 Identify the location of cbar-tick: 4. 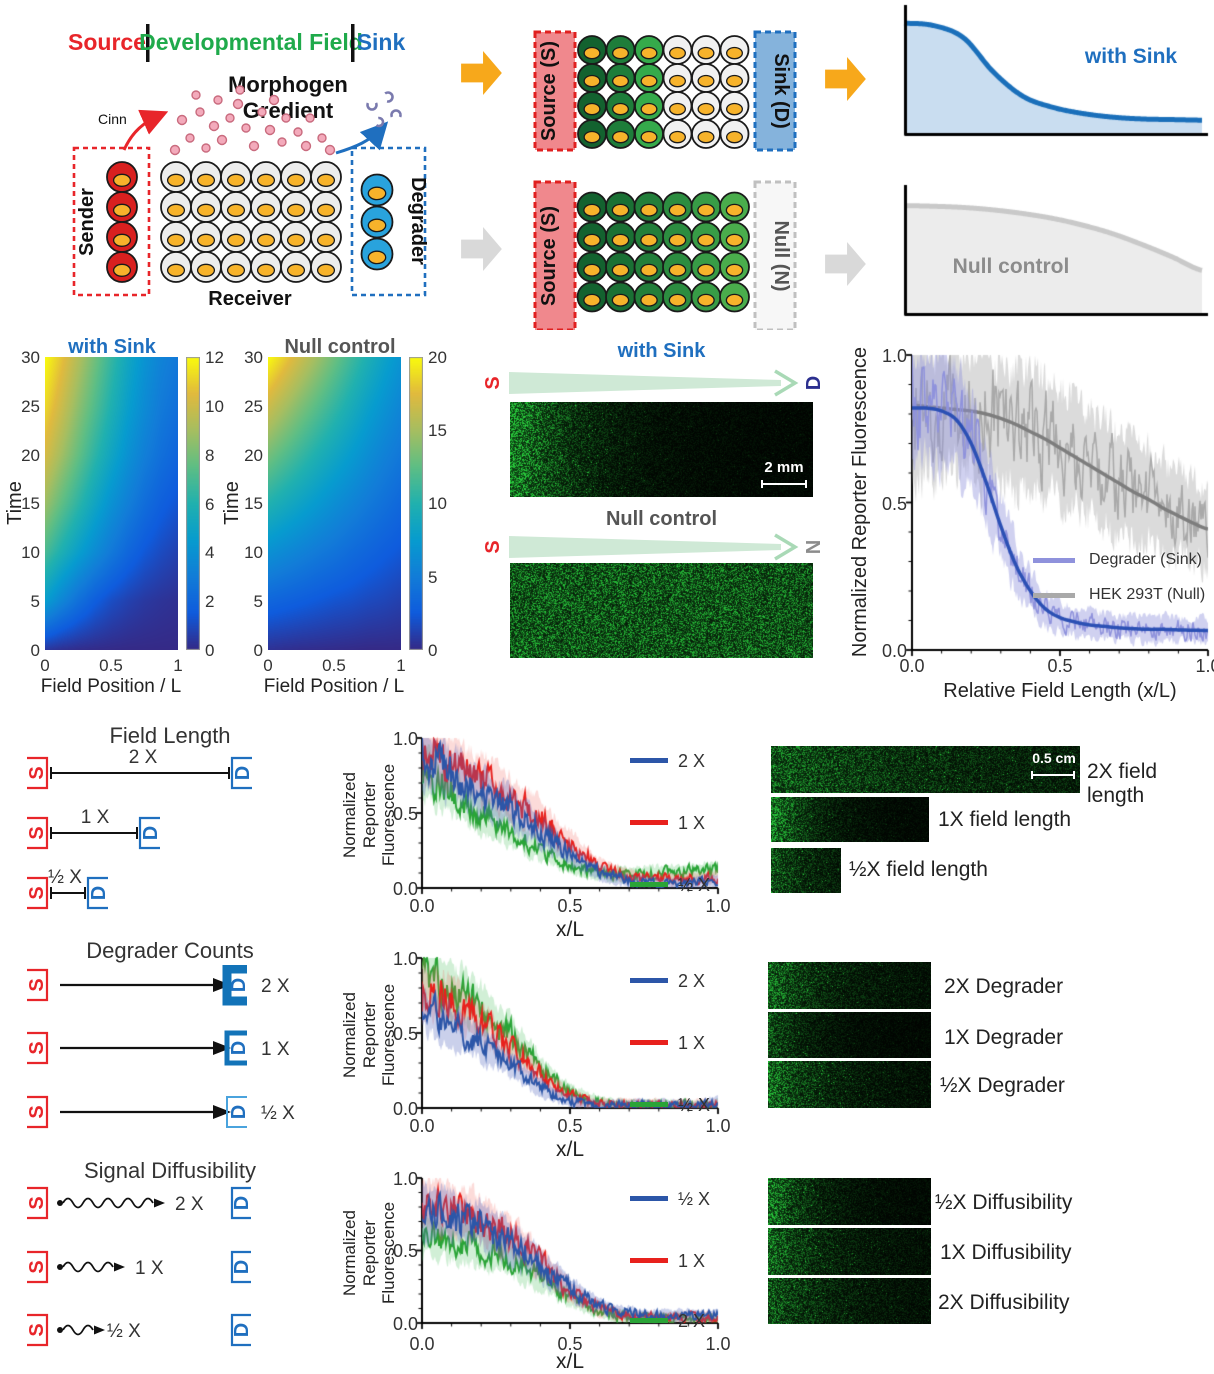
(210, 552).